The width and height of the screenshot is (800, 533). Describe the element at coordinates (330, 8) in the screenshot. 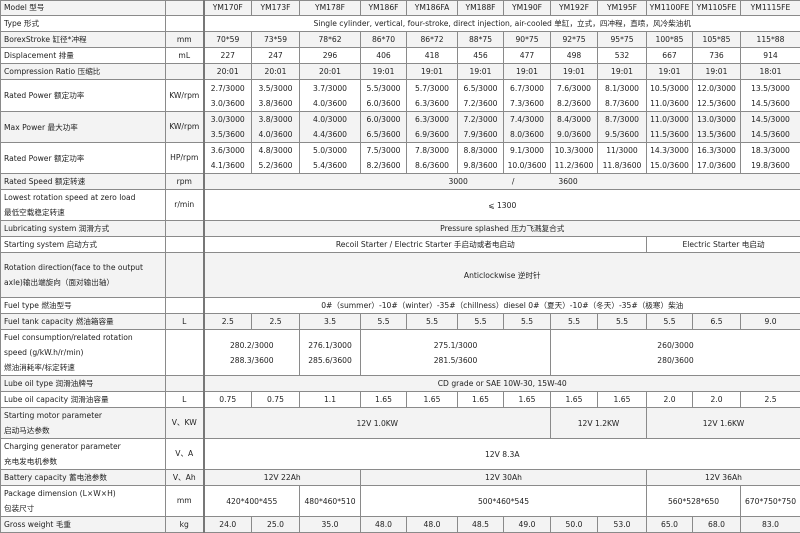

I see `model-header: YM178F` at that location.